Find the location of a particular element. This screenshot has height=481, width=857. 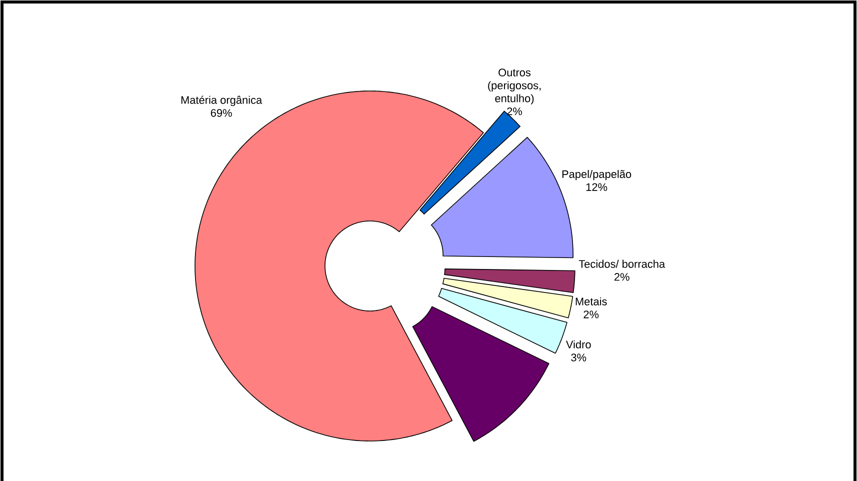

slice-label: Matéria orgânica is located at coordinates (221, 101).